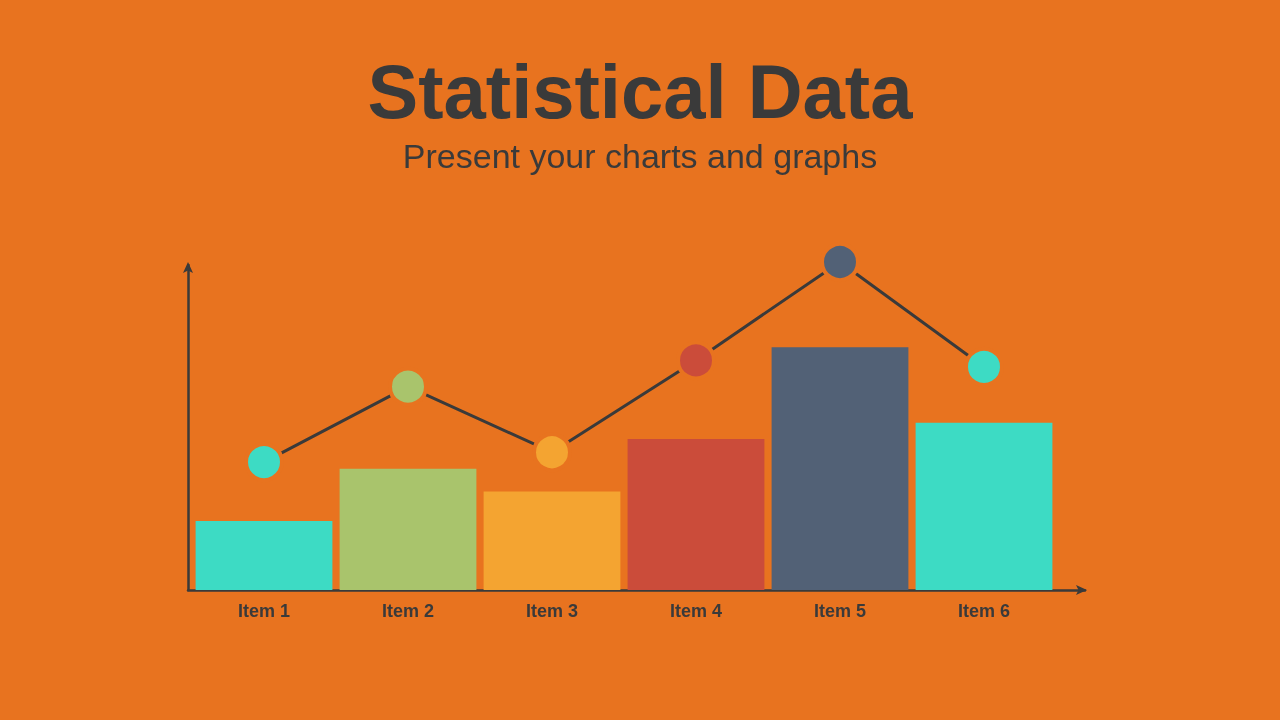 The image size is (1280, 720). What do you see at coordinates (840, 262) in the screenshot?
I see `point` at bounding box center [840, 262].